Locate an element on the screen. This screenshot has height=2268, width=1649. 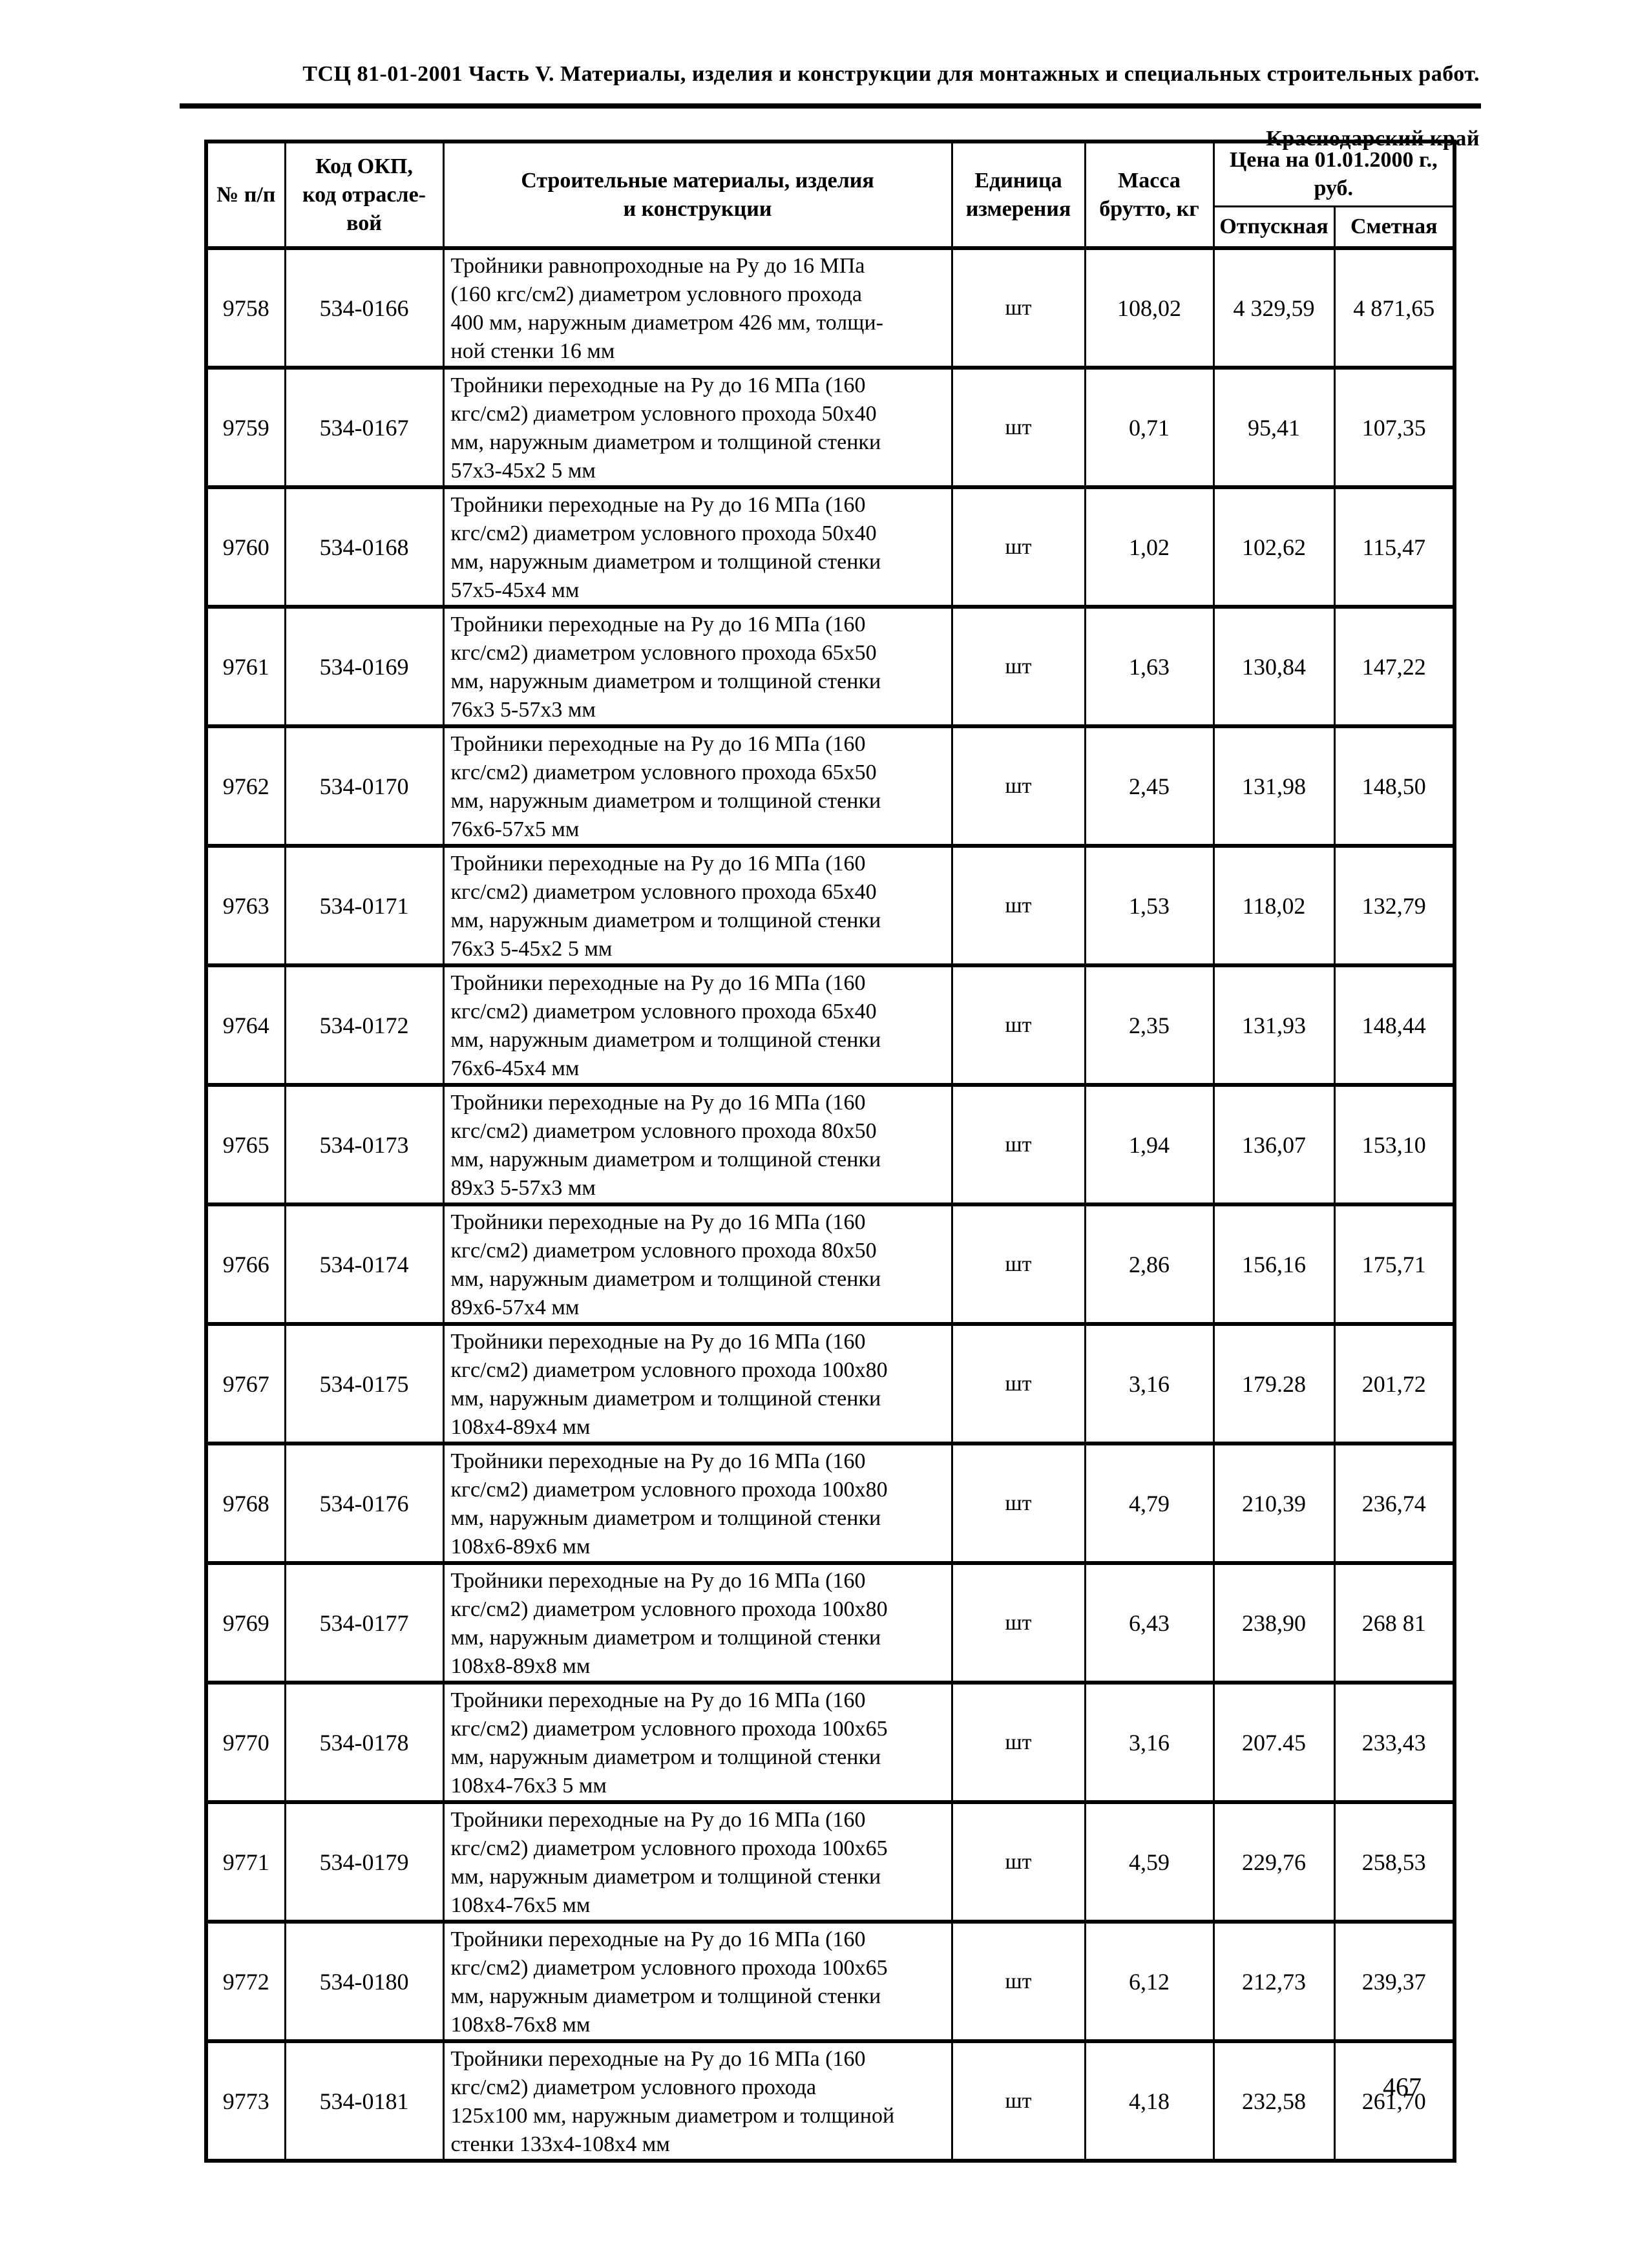
cell-code: 534-0166 is located at coordinates (365, 308).